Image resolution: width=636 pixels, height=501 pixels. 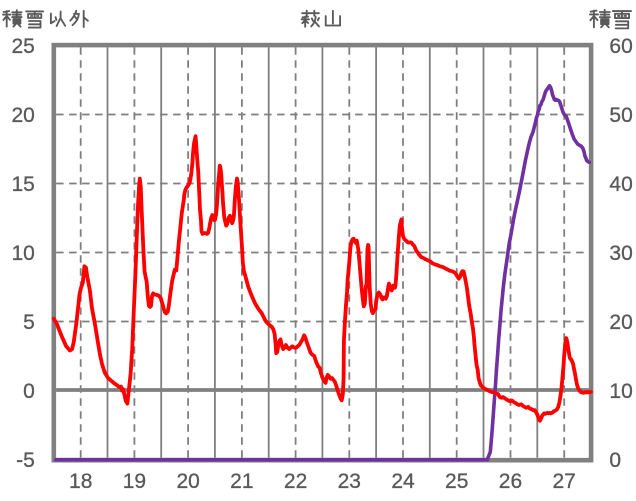 I want to click on svg-text: 5, so click(x=29, y=322).